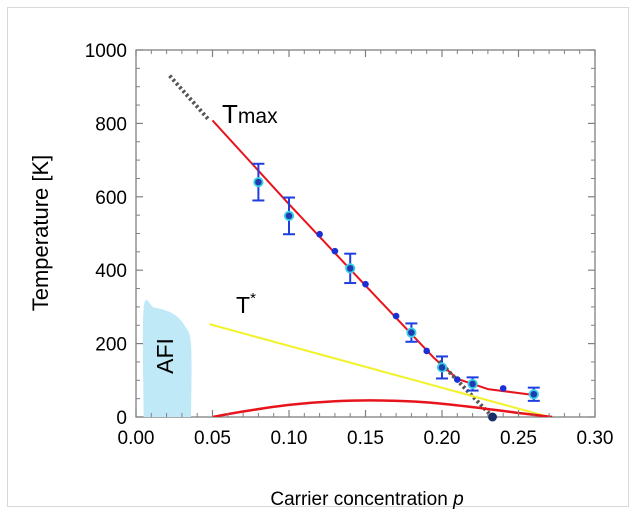 The height and width of the screenshot is (514, 637). I want to click on y-tick-label-2: 200, so click(111, 345).